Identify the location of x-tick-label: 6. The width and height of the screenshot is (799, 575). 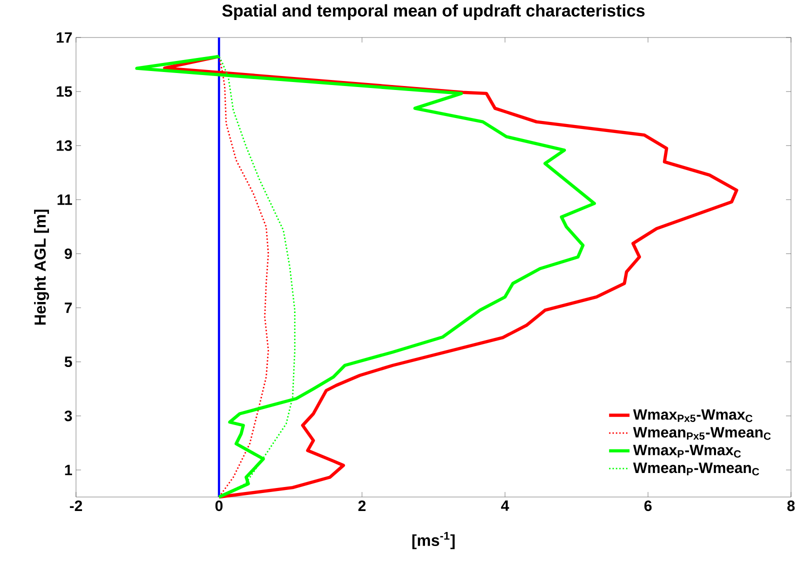
(648, 506).